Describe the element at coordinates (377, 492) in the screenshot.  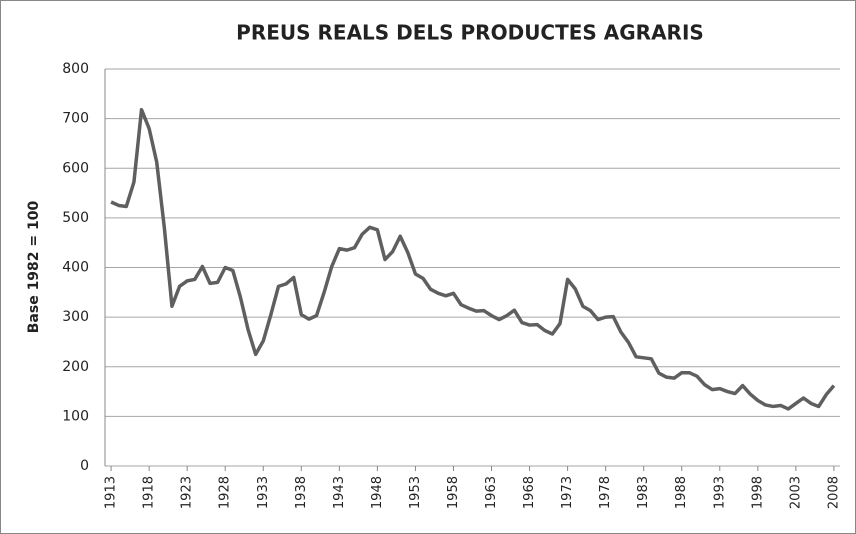
I see `x-tick-label: 1948` at that location.